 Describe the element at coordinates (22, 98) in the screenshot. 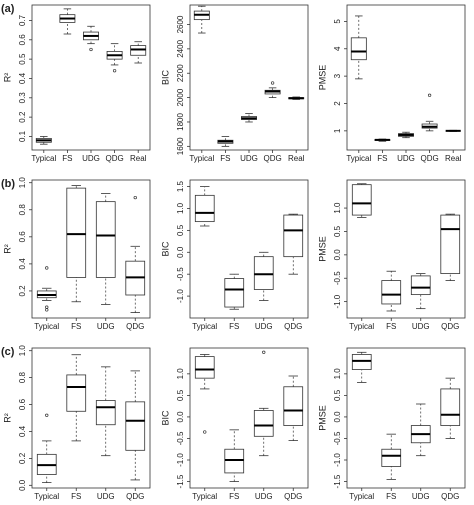

I see `y-tick-label: 0.3` at that location.